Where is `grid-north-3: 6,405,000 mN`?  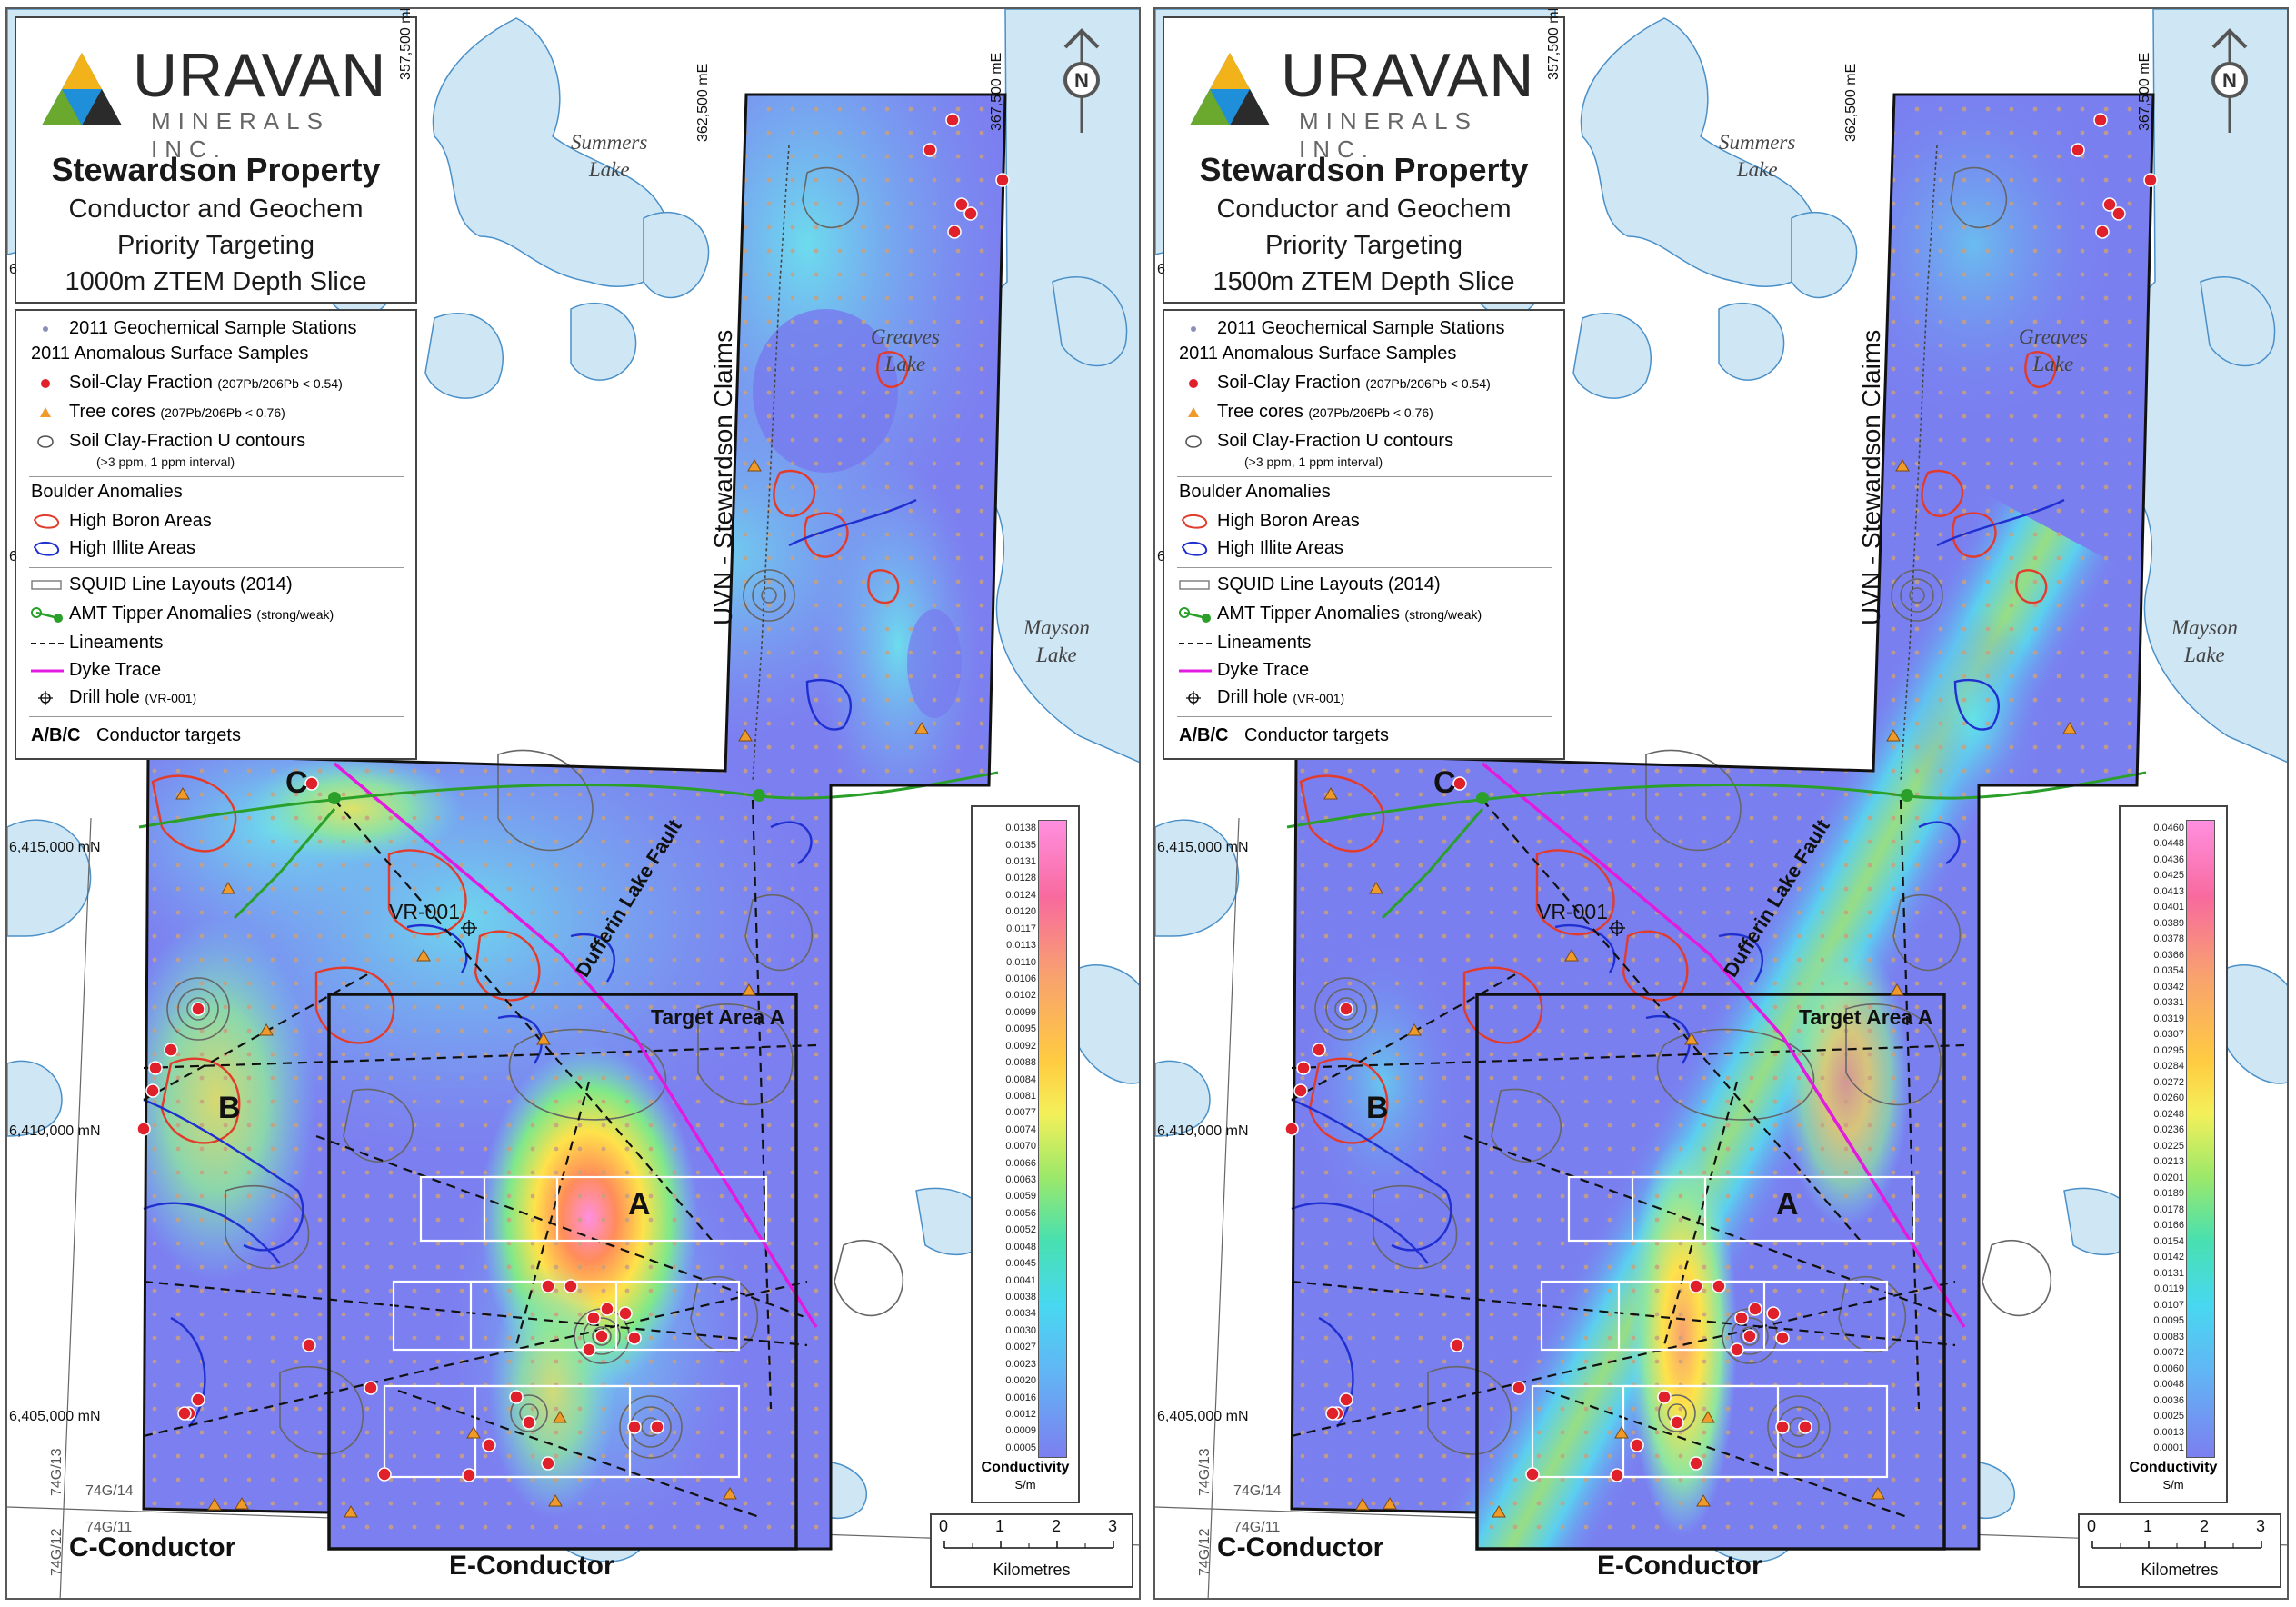 grid-north-3: 6,405,000 mN is located at coordinates (55, 1416).